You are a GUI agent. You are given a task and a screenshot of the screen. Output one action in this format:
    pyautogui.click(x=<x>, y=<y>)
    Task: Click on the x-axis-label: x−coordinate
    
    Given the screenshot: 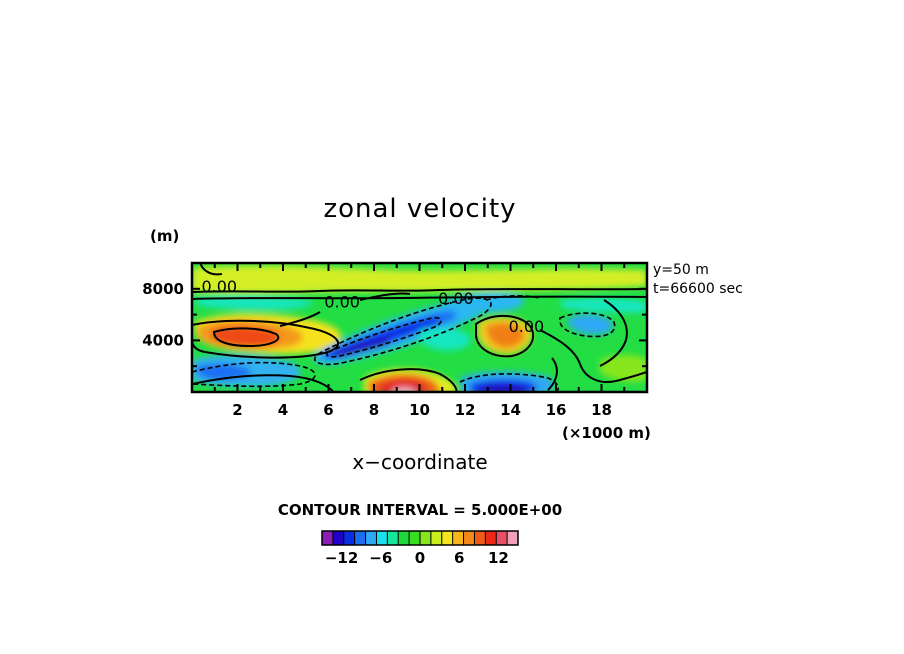 What is the action you would take?
    pyautogui.click(x=419, y=462)
    